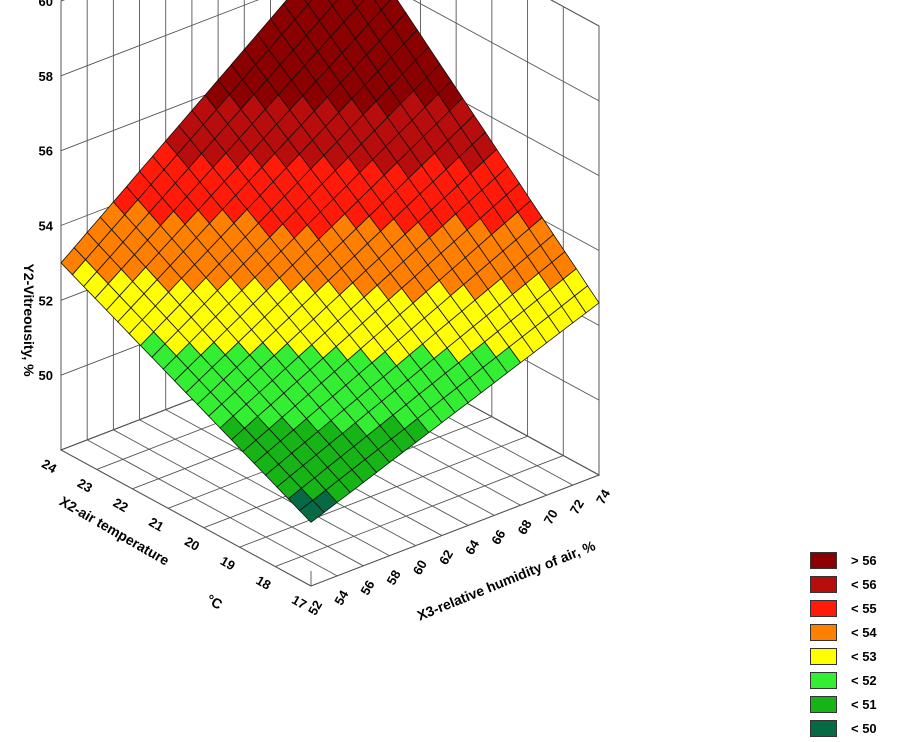 This screenshot has height=742, width=899. What do you see at coordinates (46, 151) in the screenshot?
I see `z-tick-label: 56` at bounding box center [46, 151].